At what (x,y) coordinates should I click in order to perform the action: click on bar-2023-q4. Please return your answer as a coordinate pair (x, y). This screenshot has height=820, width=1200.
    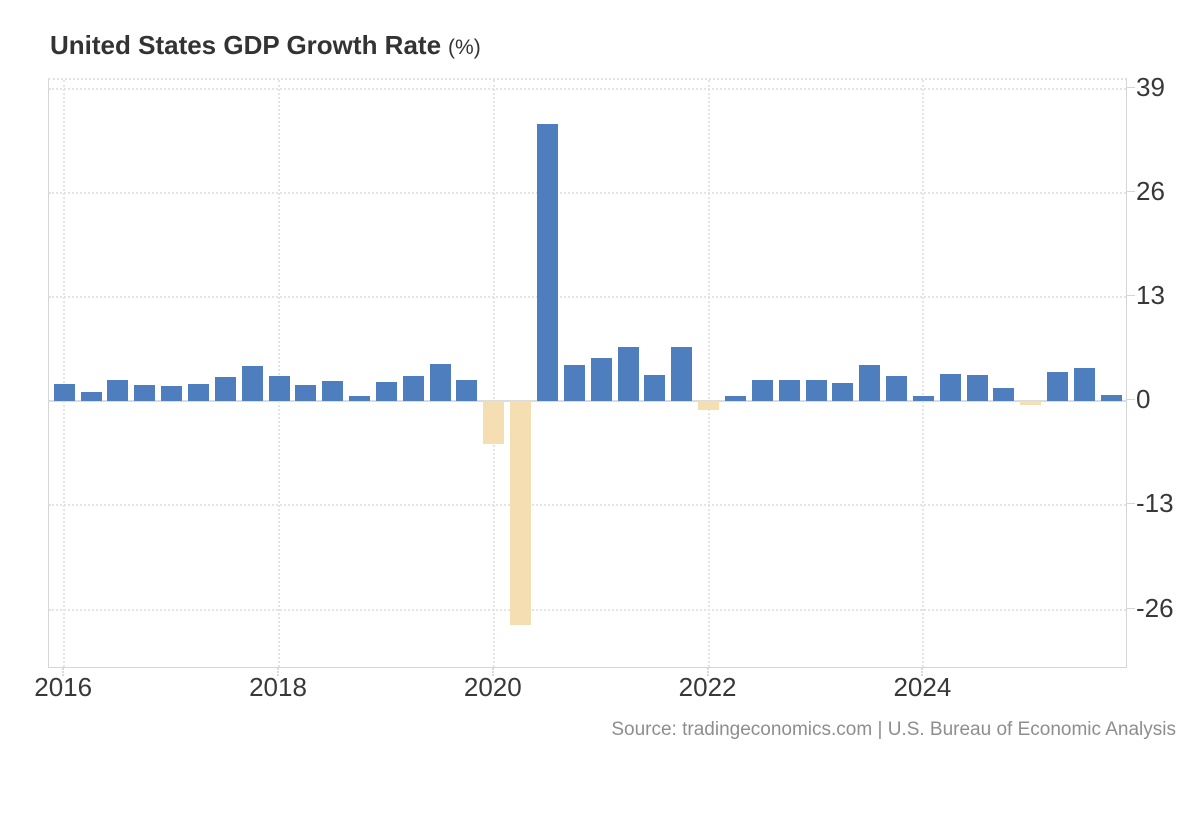
    Looking at the image, I should click on (897, 388).